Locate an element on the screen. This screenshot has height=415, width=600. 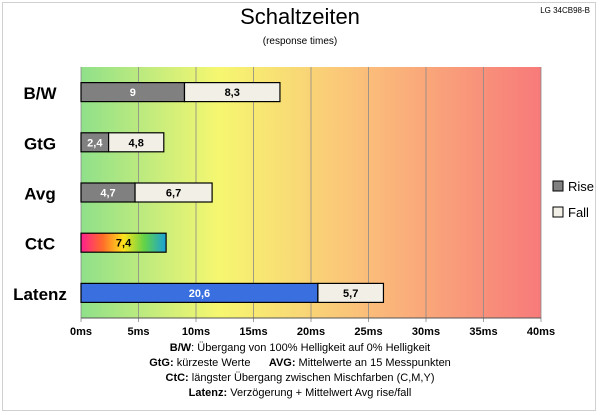
legend: Rise Fall is located at coordinates (573, 199).